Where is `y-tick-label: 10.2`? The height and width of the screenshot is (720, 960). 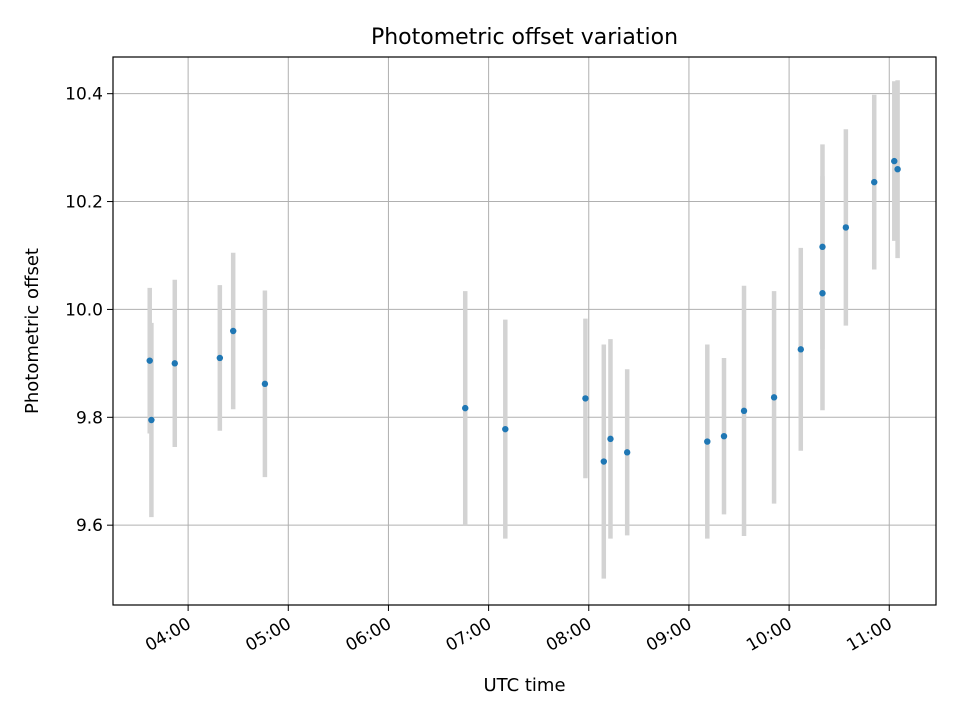 y-tick-label: 10.2 is located at coordinates (84, 203).